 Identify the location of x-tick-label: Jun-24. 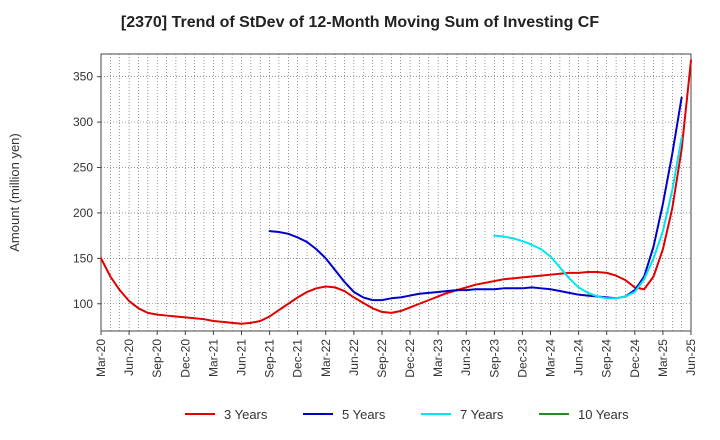
(579, 357).